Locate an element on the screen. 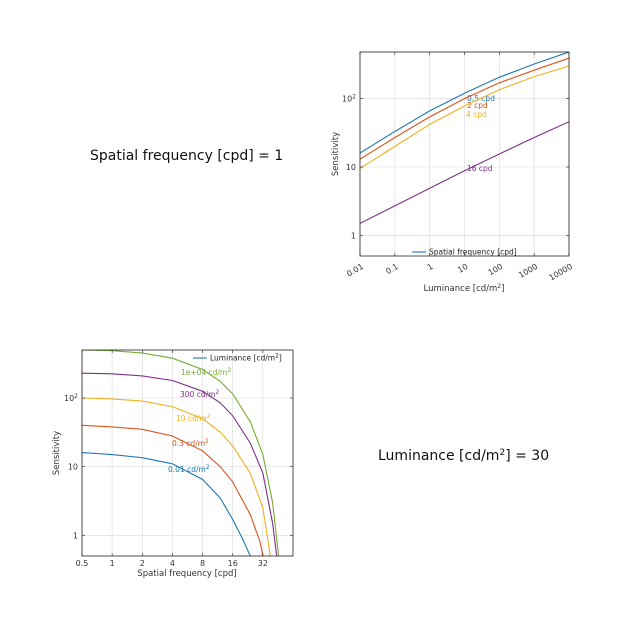  series-line-0-3-cd-m2 is located at coordinates (173, 490).